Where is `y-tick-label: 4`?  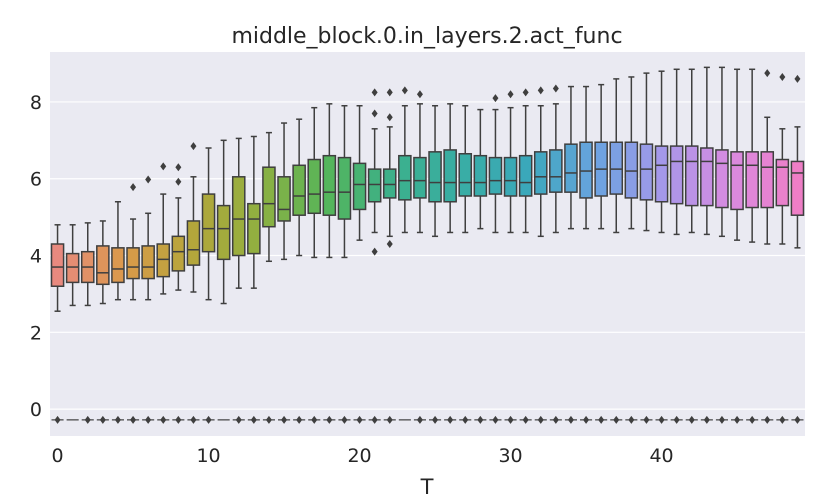 y-tick-label: 4 is located at coordinates (36, 257).